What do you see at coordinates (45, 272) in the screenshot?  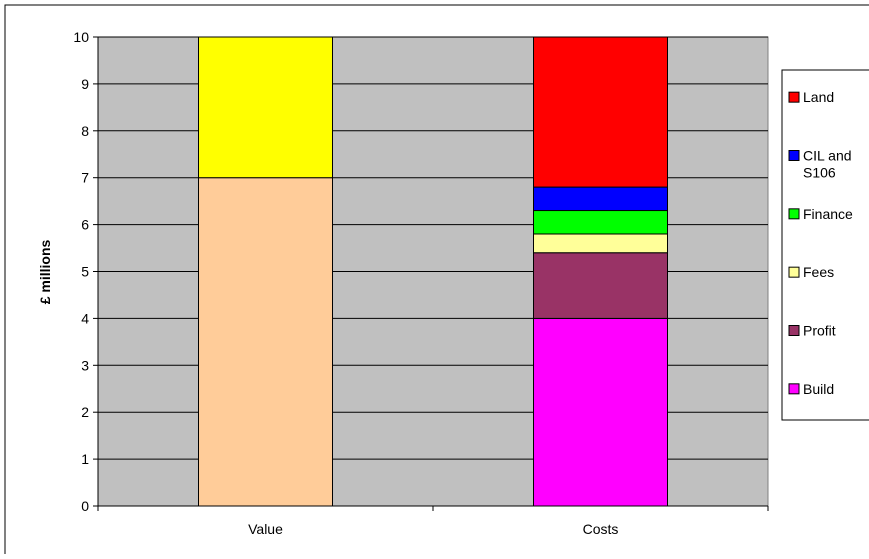 I see `y-axis-label: £ millions` at bounding box center [45, 272].